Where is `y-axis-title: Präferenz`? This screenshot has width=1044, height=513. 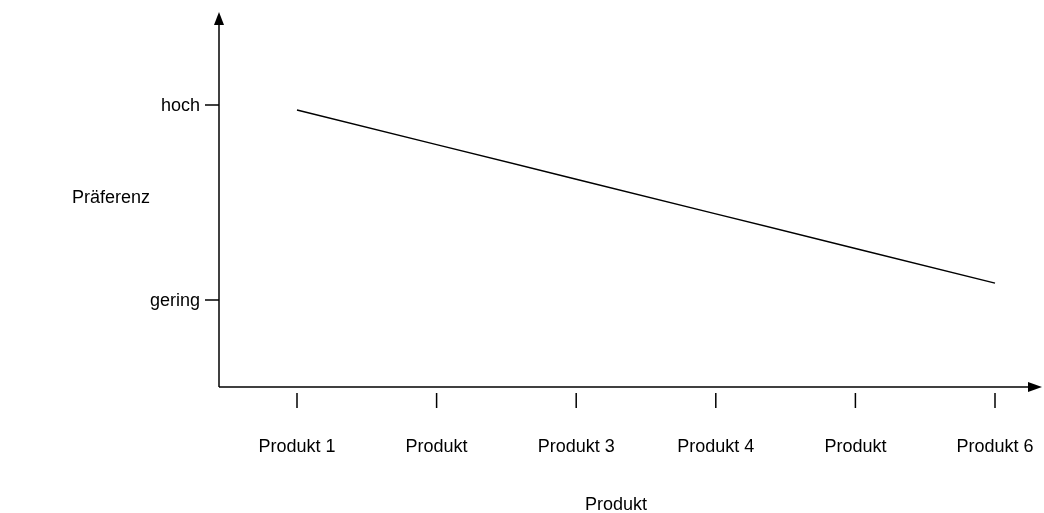 y-axis-title: Präferenz is located at coordinates (110, 197).